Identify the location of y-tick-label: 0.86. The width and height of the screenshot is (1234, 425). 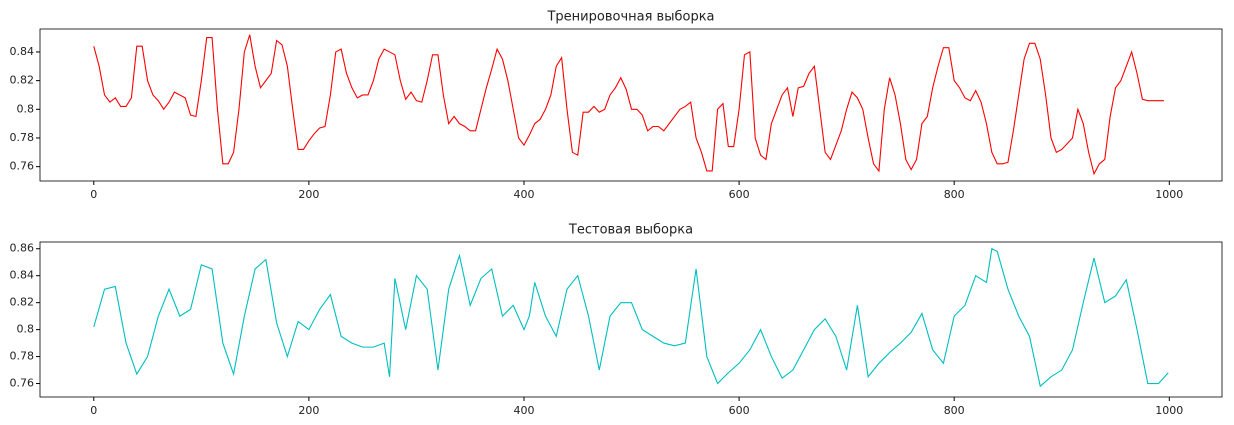
(22, 248).